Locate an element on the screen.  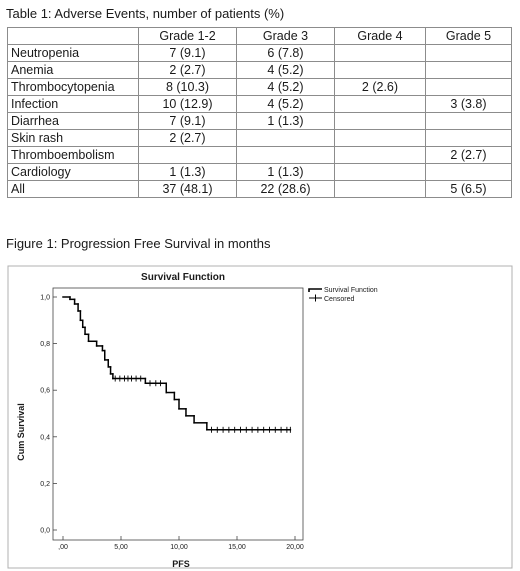
table-cell: 8 (10.3) is located at coordinates (187, 87).